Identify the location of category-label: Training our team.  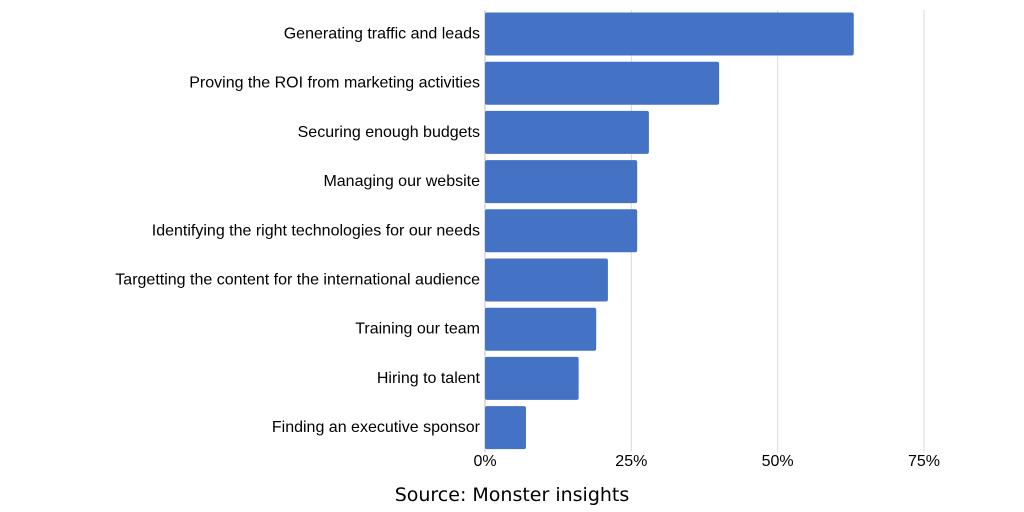
(417, 329).